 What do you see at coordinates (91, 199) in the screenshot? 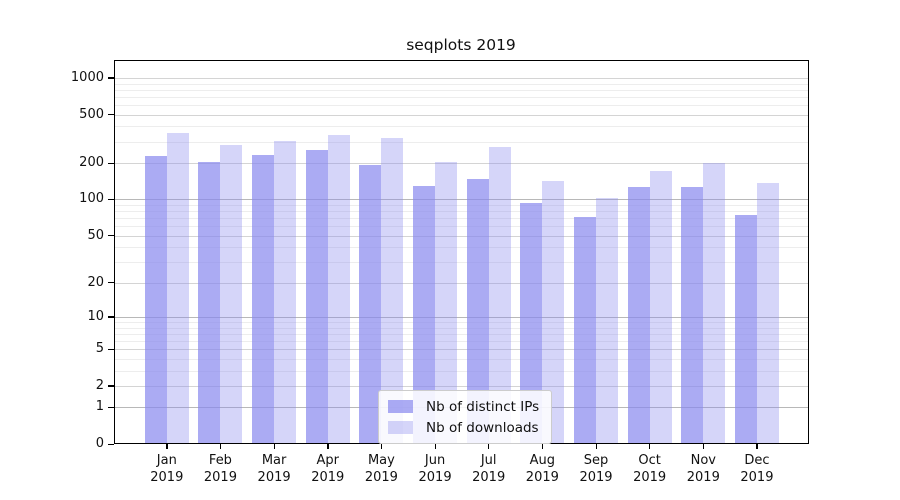
I see `y-axis-label-100: 100` at bounding box center [91, 199].